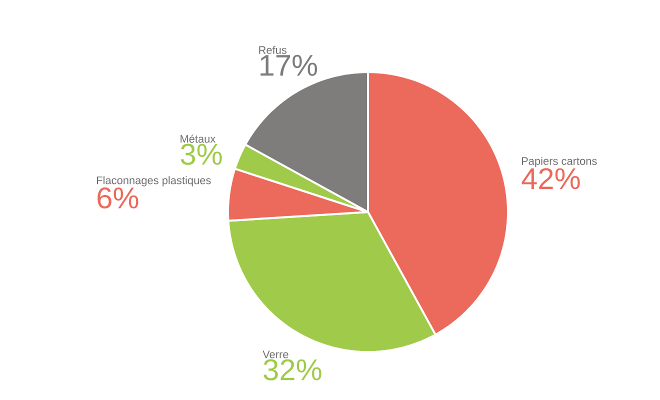 The image size is (660, 400). I want to click on slice-label: Métaux, so click(198, 138).